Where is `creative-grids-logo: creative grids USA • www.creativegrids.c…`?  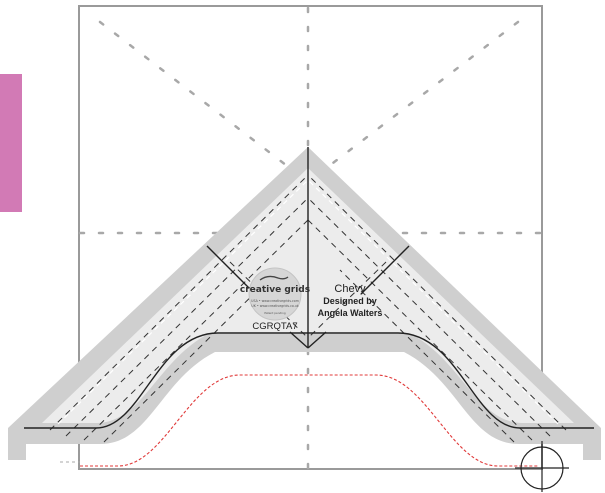 creative-grids-logo: creative grids USA • www.creativegrids.c… is located at coordinates (275, 294).